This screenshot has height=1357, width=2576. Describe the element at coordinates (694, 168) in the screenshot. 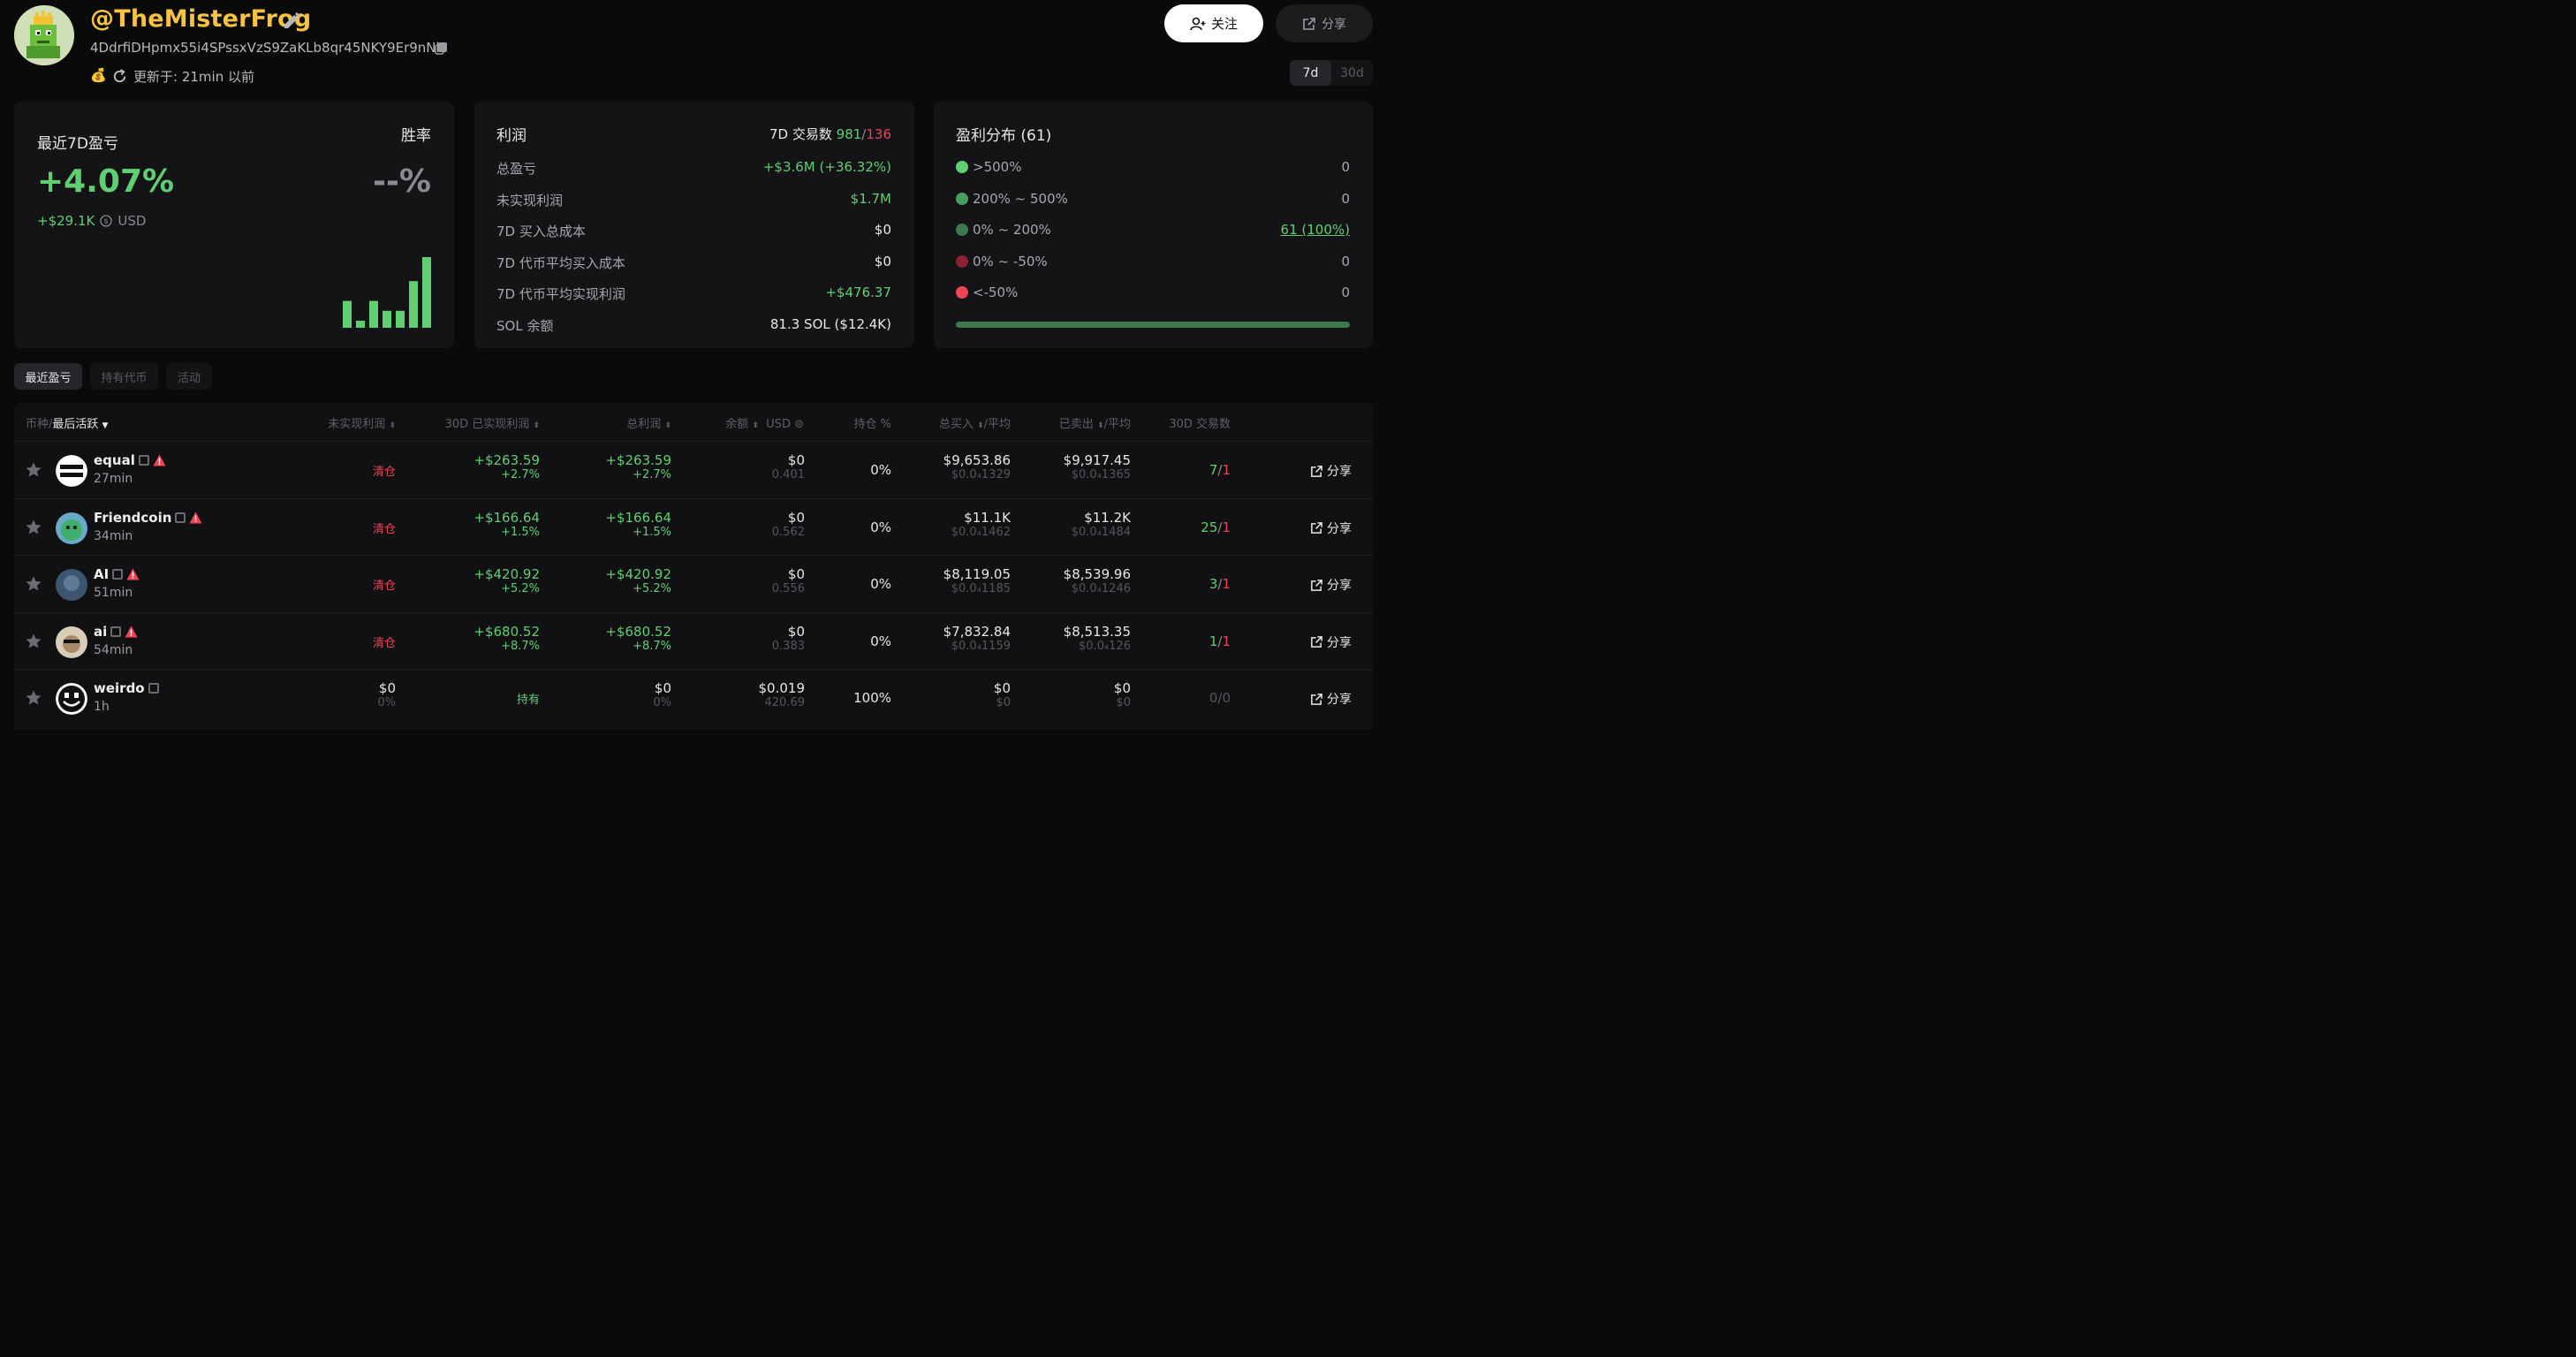

I see `profit-row: 总盈亏 +$3.6M (+36.32%)` at that location.